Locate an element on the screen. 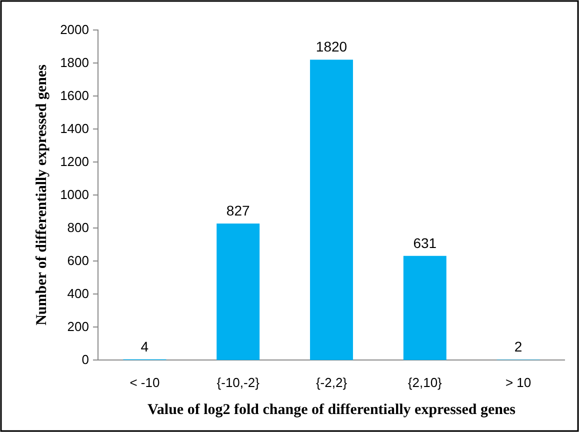 The width and height of the screenshot is (579, 432). data-label: 827 is located at coordinates (238, 210).